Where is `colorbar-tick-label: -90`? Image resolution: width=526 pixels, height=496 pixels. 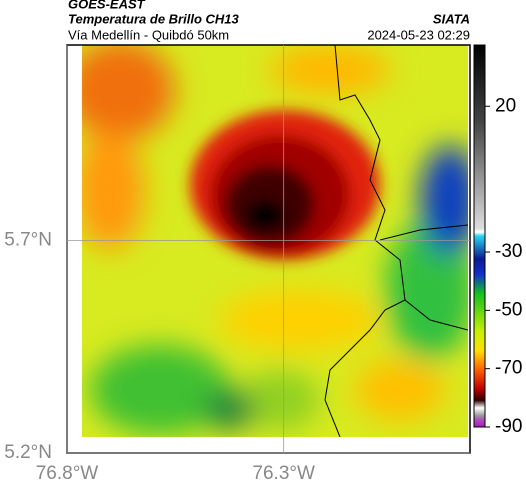 colorbar-tick-label: -90 is located at coordinates (508, 426).